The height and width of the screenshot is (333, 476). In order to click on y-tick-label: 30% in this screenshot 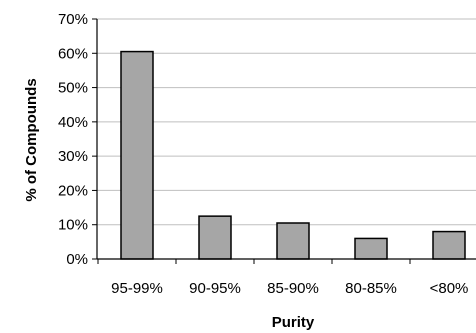, I will do `click(73, 156)`.